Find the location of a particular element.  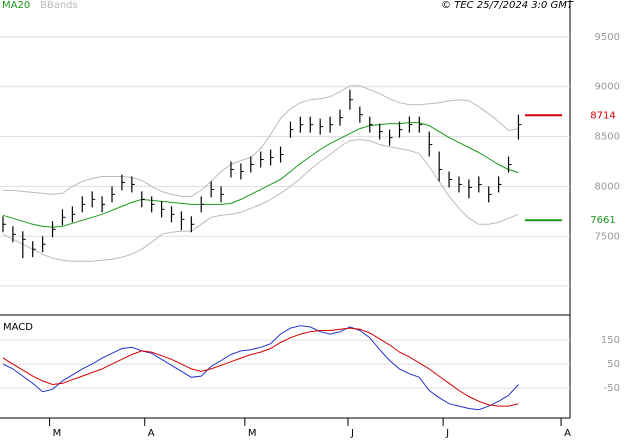

legend-ma: MA20 is located at coordinates (16, 5).